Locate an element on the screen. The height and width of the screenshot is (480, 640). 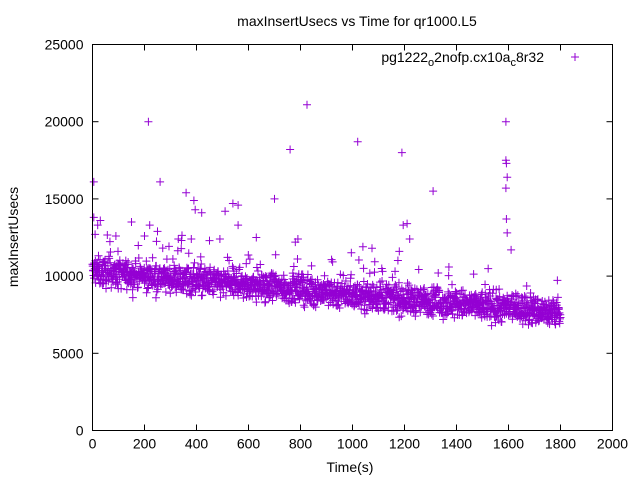
x-tick-label: 1600 is located at coordinates (508, 444).